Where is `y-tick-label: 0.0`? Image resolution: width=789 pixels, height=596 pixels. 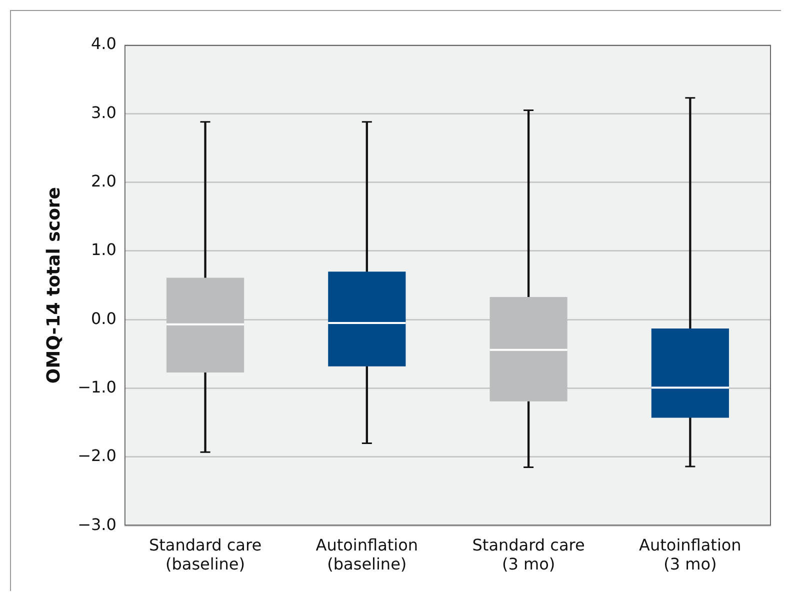 y-tick-label: 0.0 is located at coordinates (103, 318).